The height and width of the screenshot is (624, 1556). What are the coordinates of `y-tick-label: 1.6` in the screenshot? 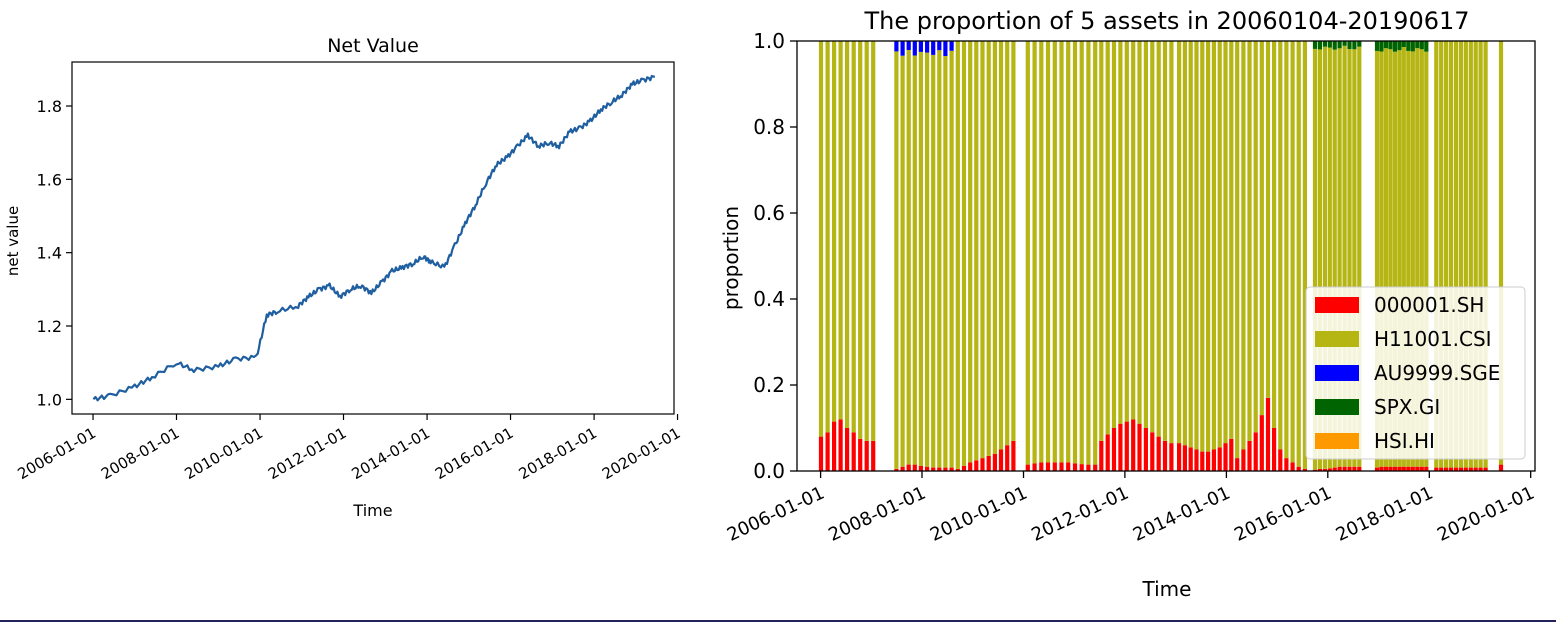 It's located at (49, 179).